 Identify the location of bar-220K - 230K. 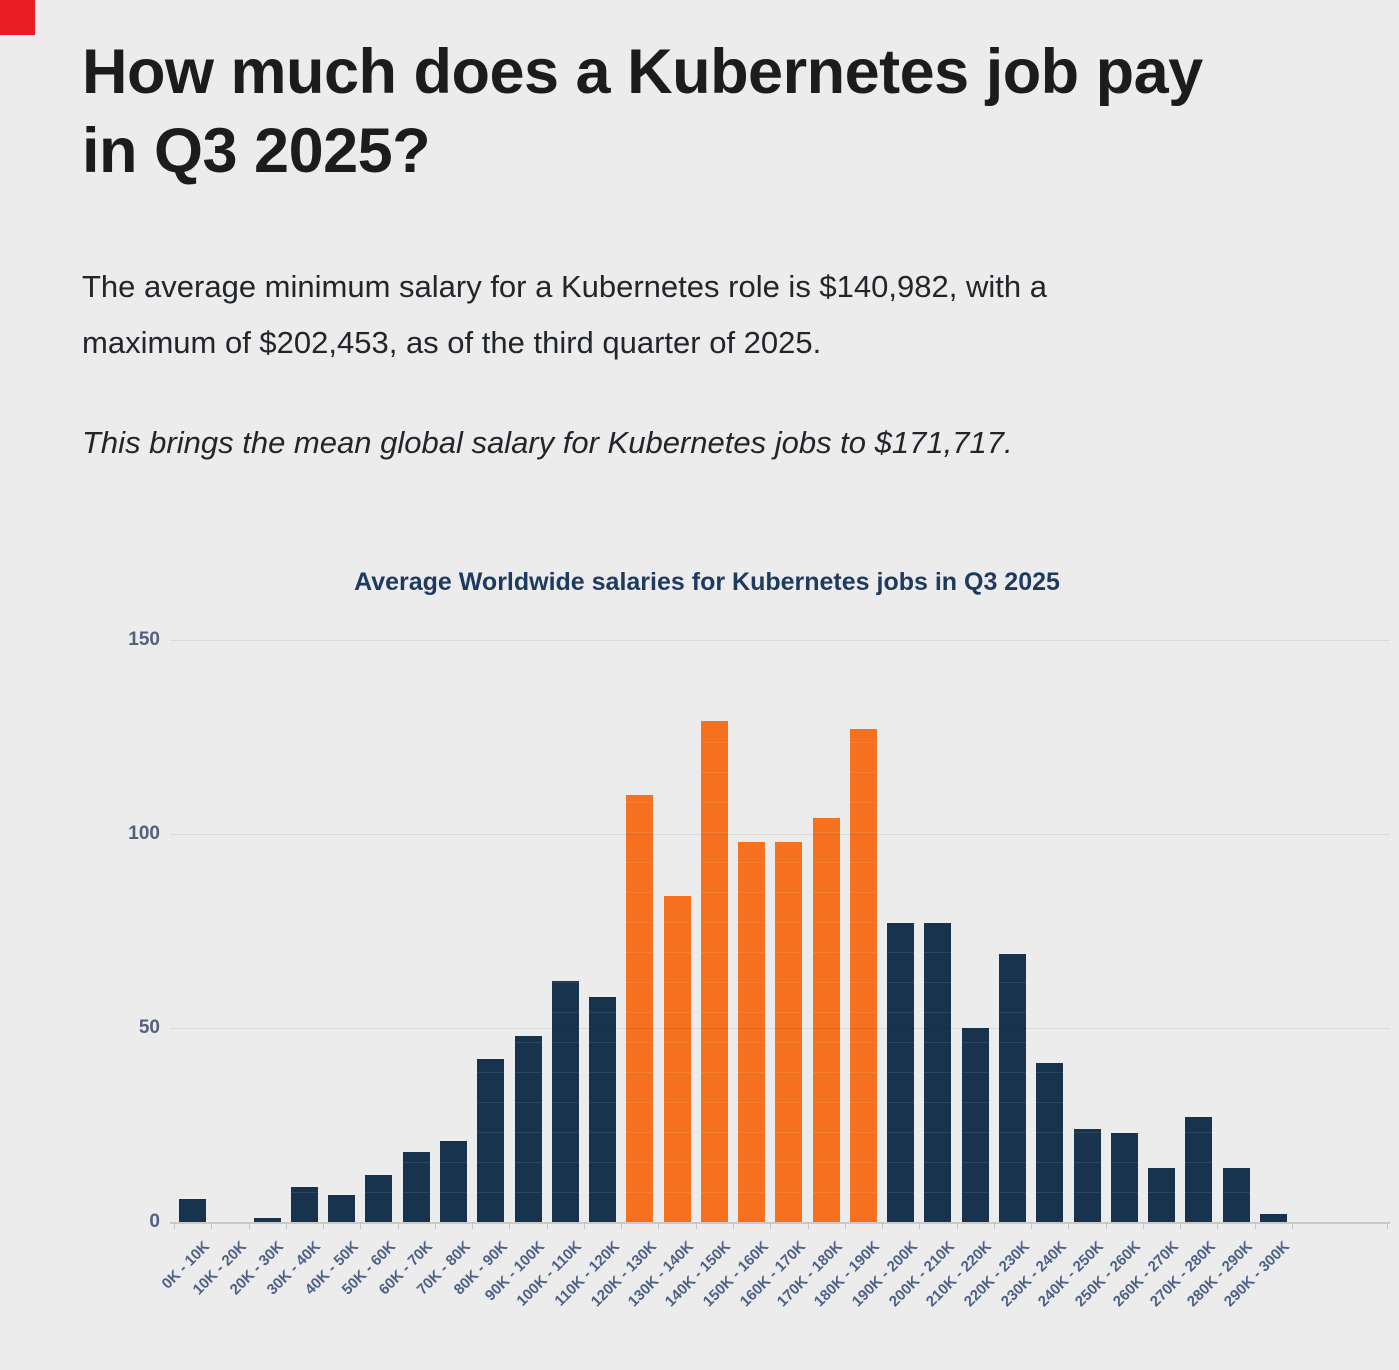
(1012, 1088).